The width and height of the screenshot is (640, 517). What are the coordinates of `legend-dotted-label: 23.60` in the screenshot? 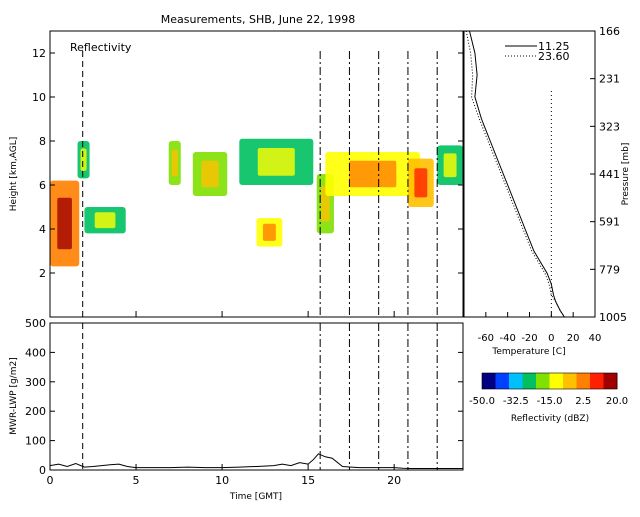 It's located at (554, 56).